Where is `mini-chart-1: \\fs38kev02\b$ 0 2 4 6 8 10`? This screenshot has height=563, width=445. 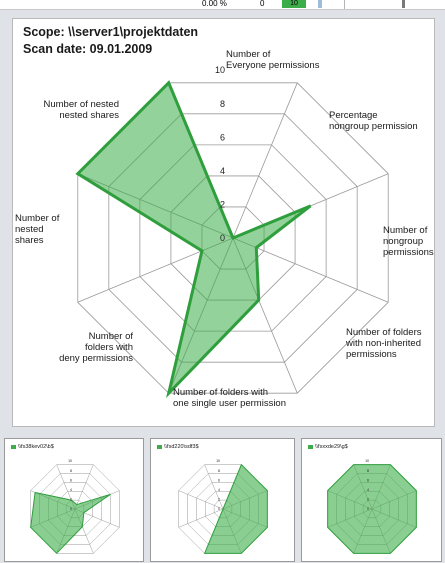
mini-chart-1: \\fs38kev02\b$ 0 2 4 6 8 10 is located at coordinates (74, 500).